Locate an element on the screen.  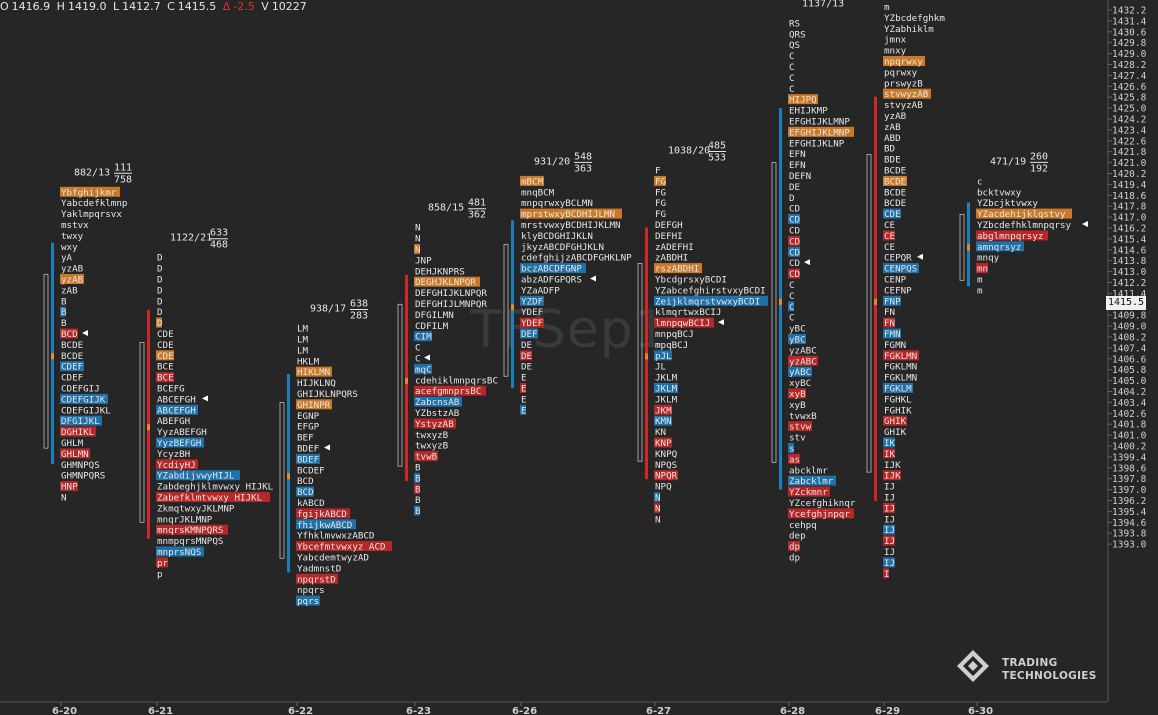
tpo-row: DGHIKL is located at coordinates (78, 432).